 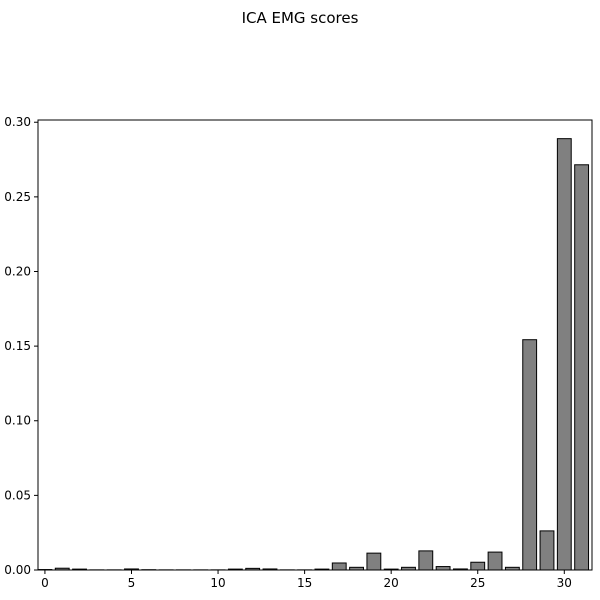 I want to click on x-tick-label: 10, so click(x=217, y=583).